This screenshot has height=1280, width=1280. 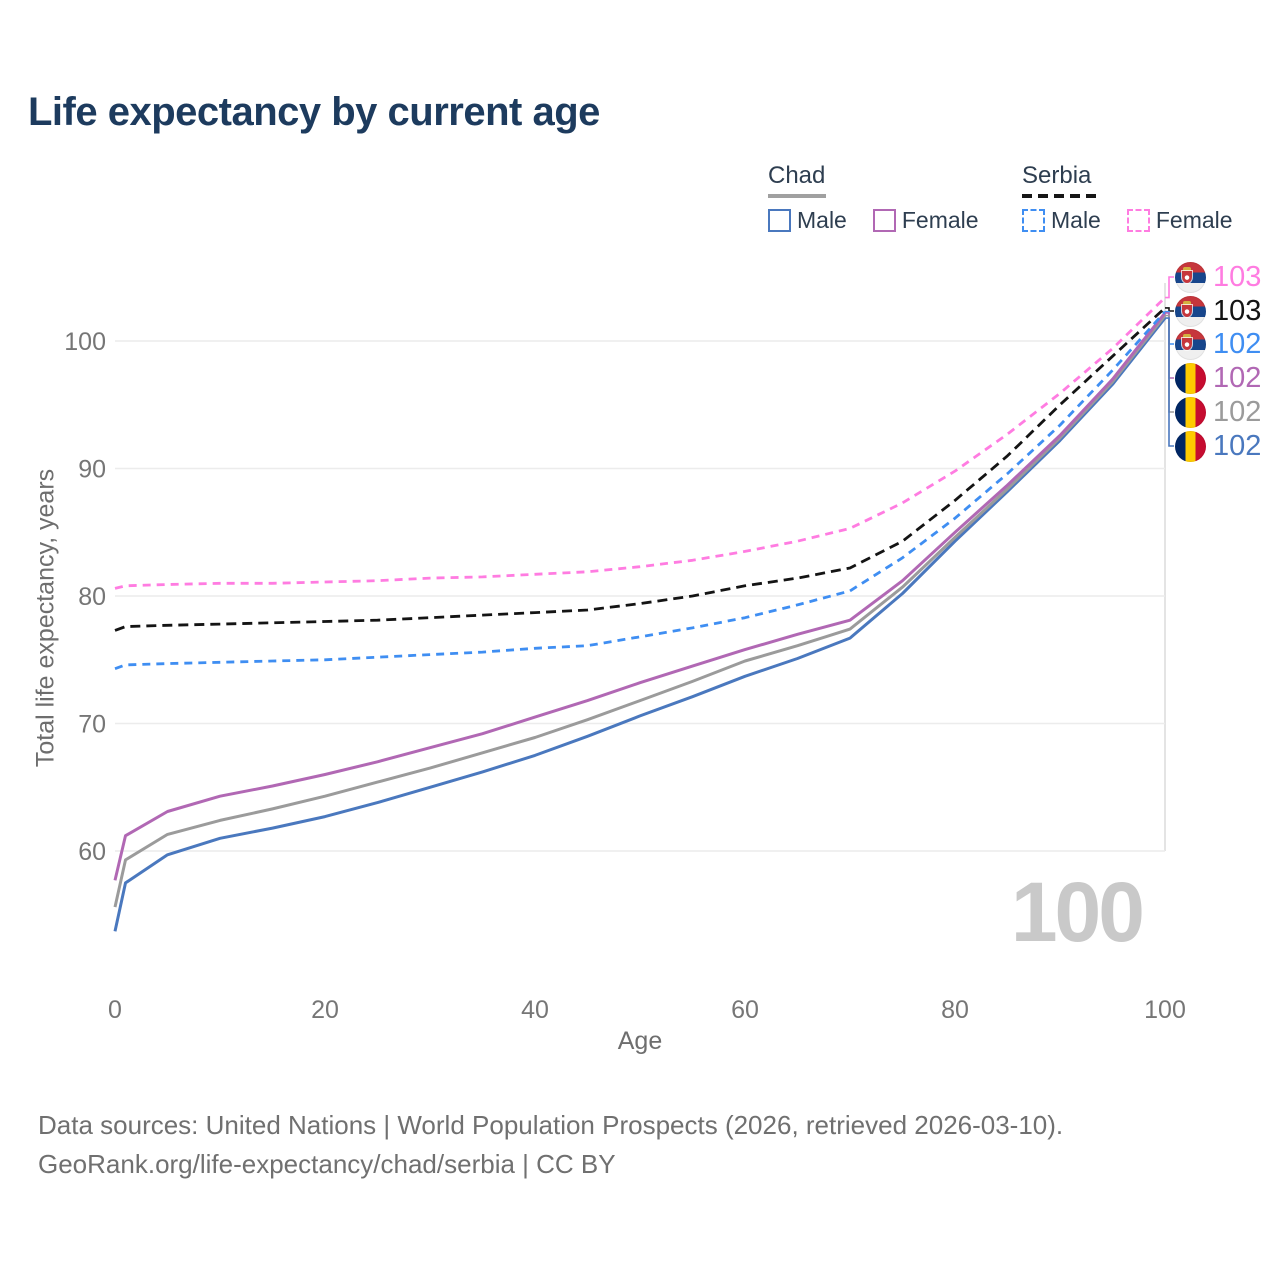 I want to click on y-axis-title: Total life expectancy, years, so click(x=45, y=618).